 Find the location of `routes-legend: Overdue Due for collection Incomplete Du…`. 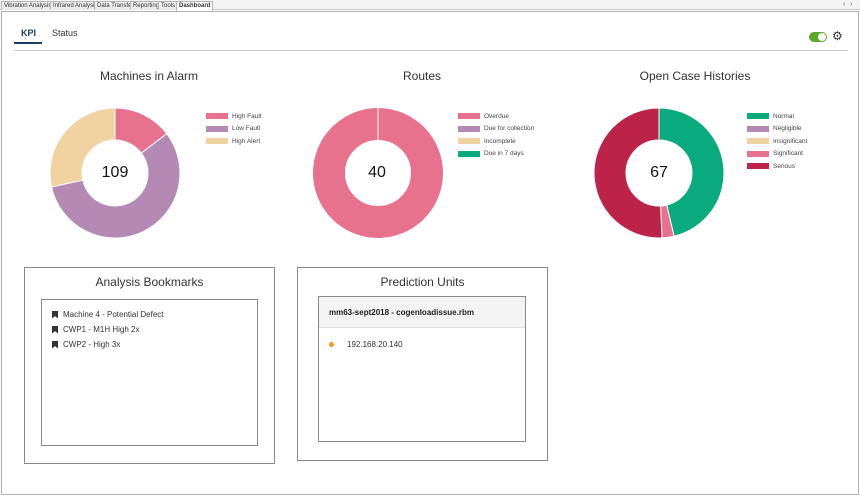

routes-legend: Overdue Due for collection Incomplete Du… is located at coordinates (496, 135).